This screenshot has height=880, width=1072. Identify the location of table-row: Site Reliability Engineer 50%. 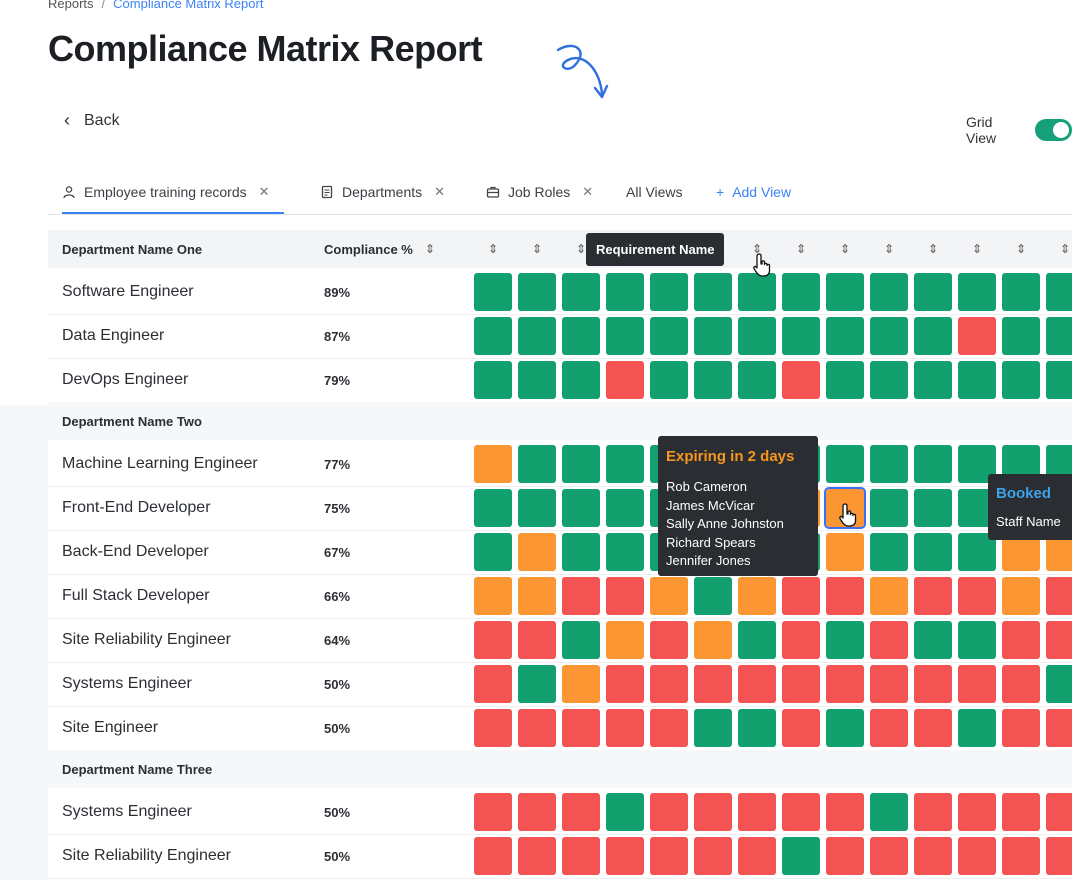
(560, 856).